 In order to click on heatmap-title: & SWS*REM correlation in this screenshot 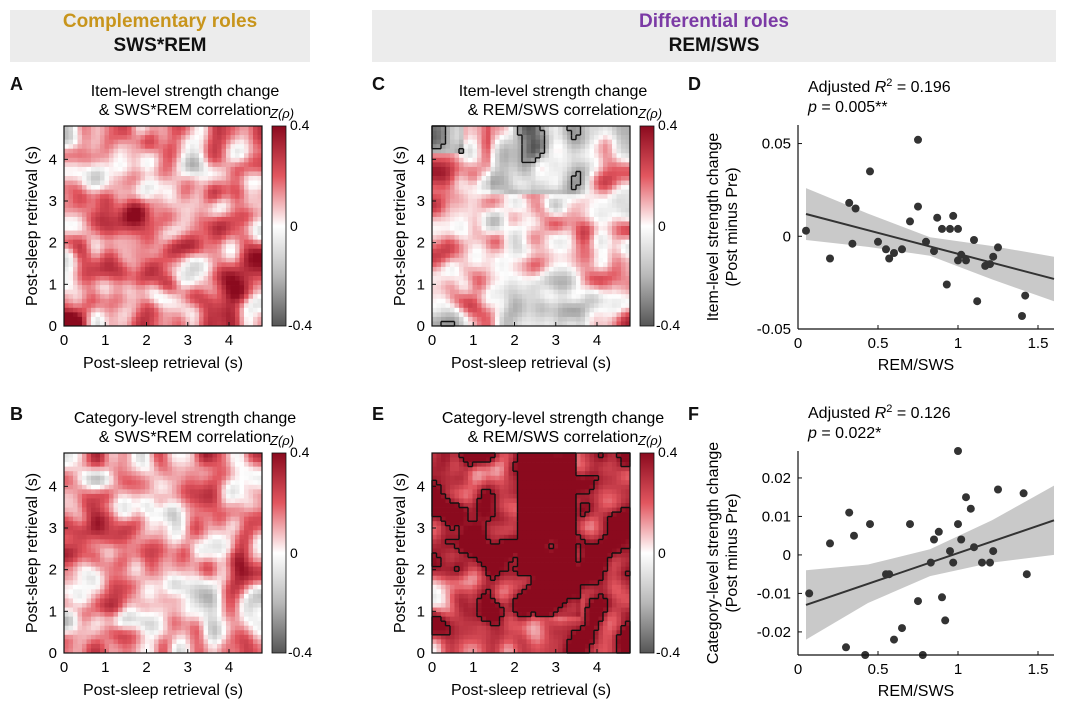, I will do `click(185, 110)`.